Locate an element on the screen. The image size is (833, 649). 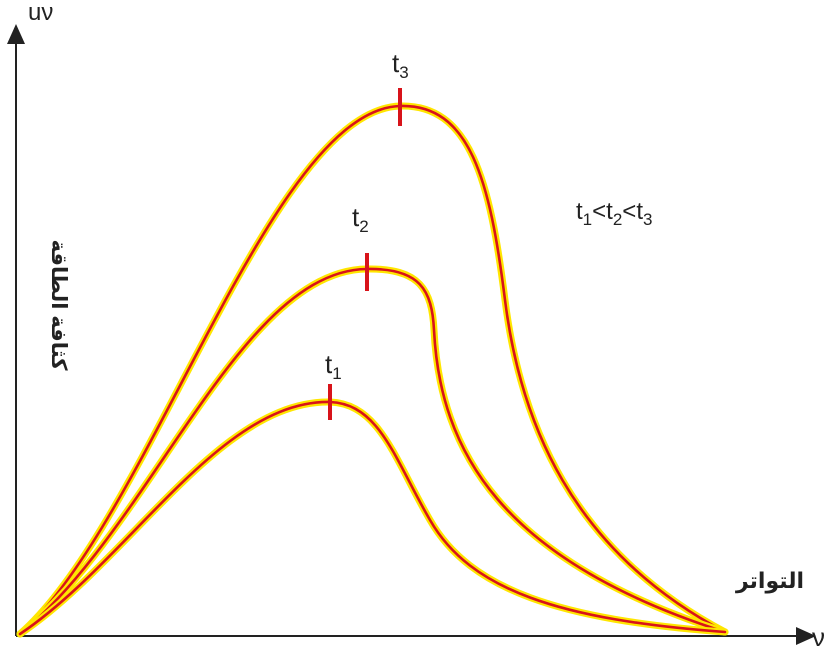
curve-t2-label: t2 is located at coordinates (360, 219).